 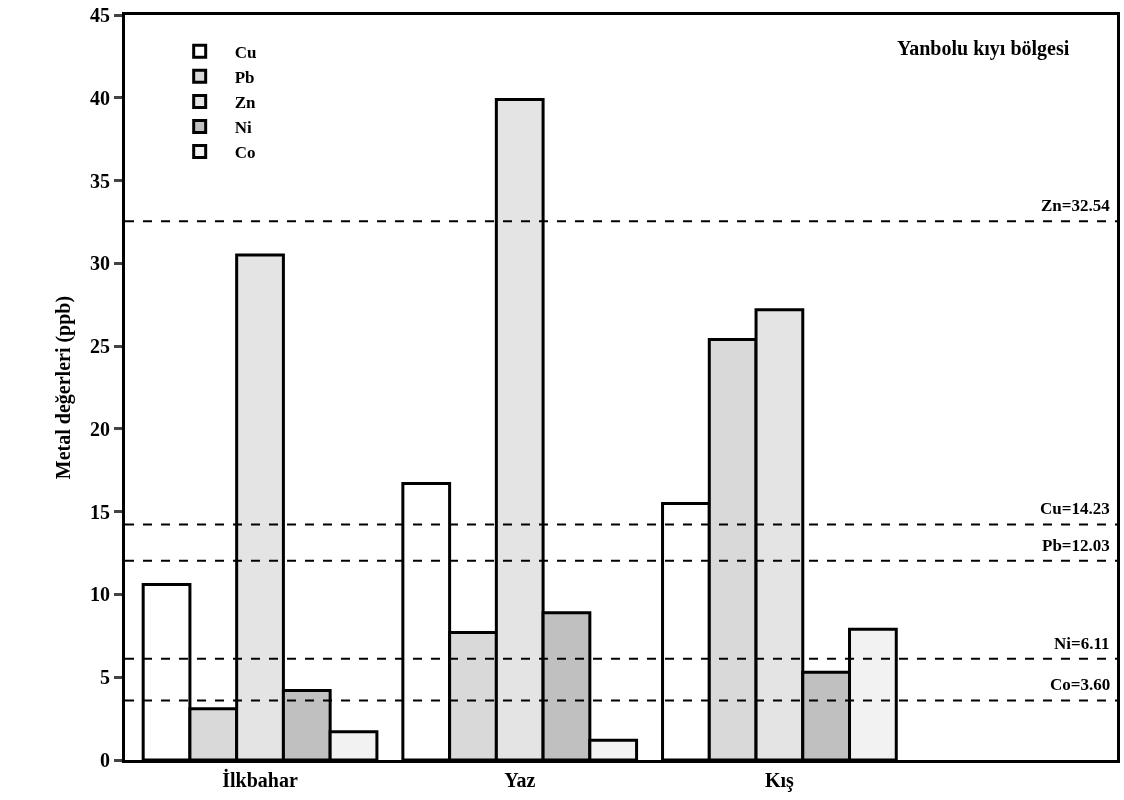 I want to click on ref-line-label: Cu=14.23, so click(x=1075, y=508).